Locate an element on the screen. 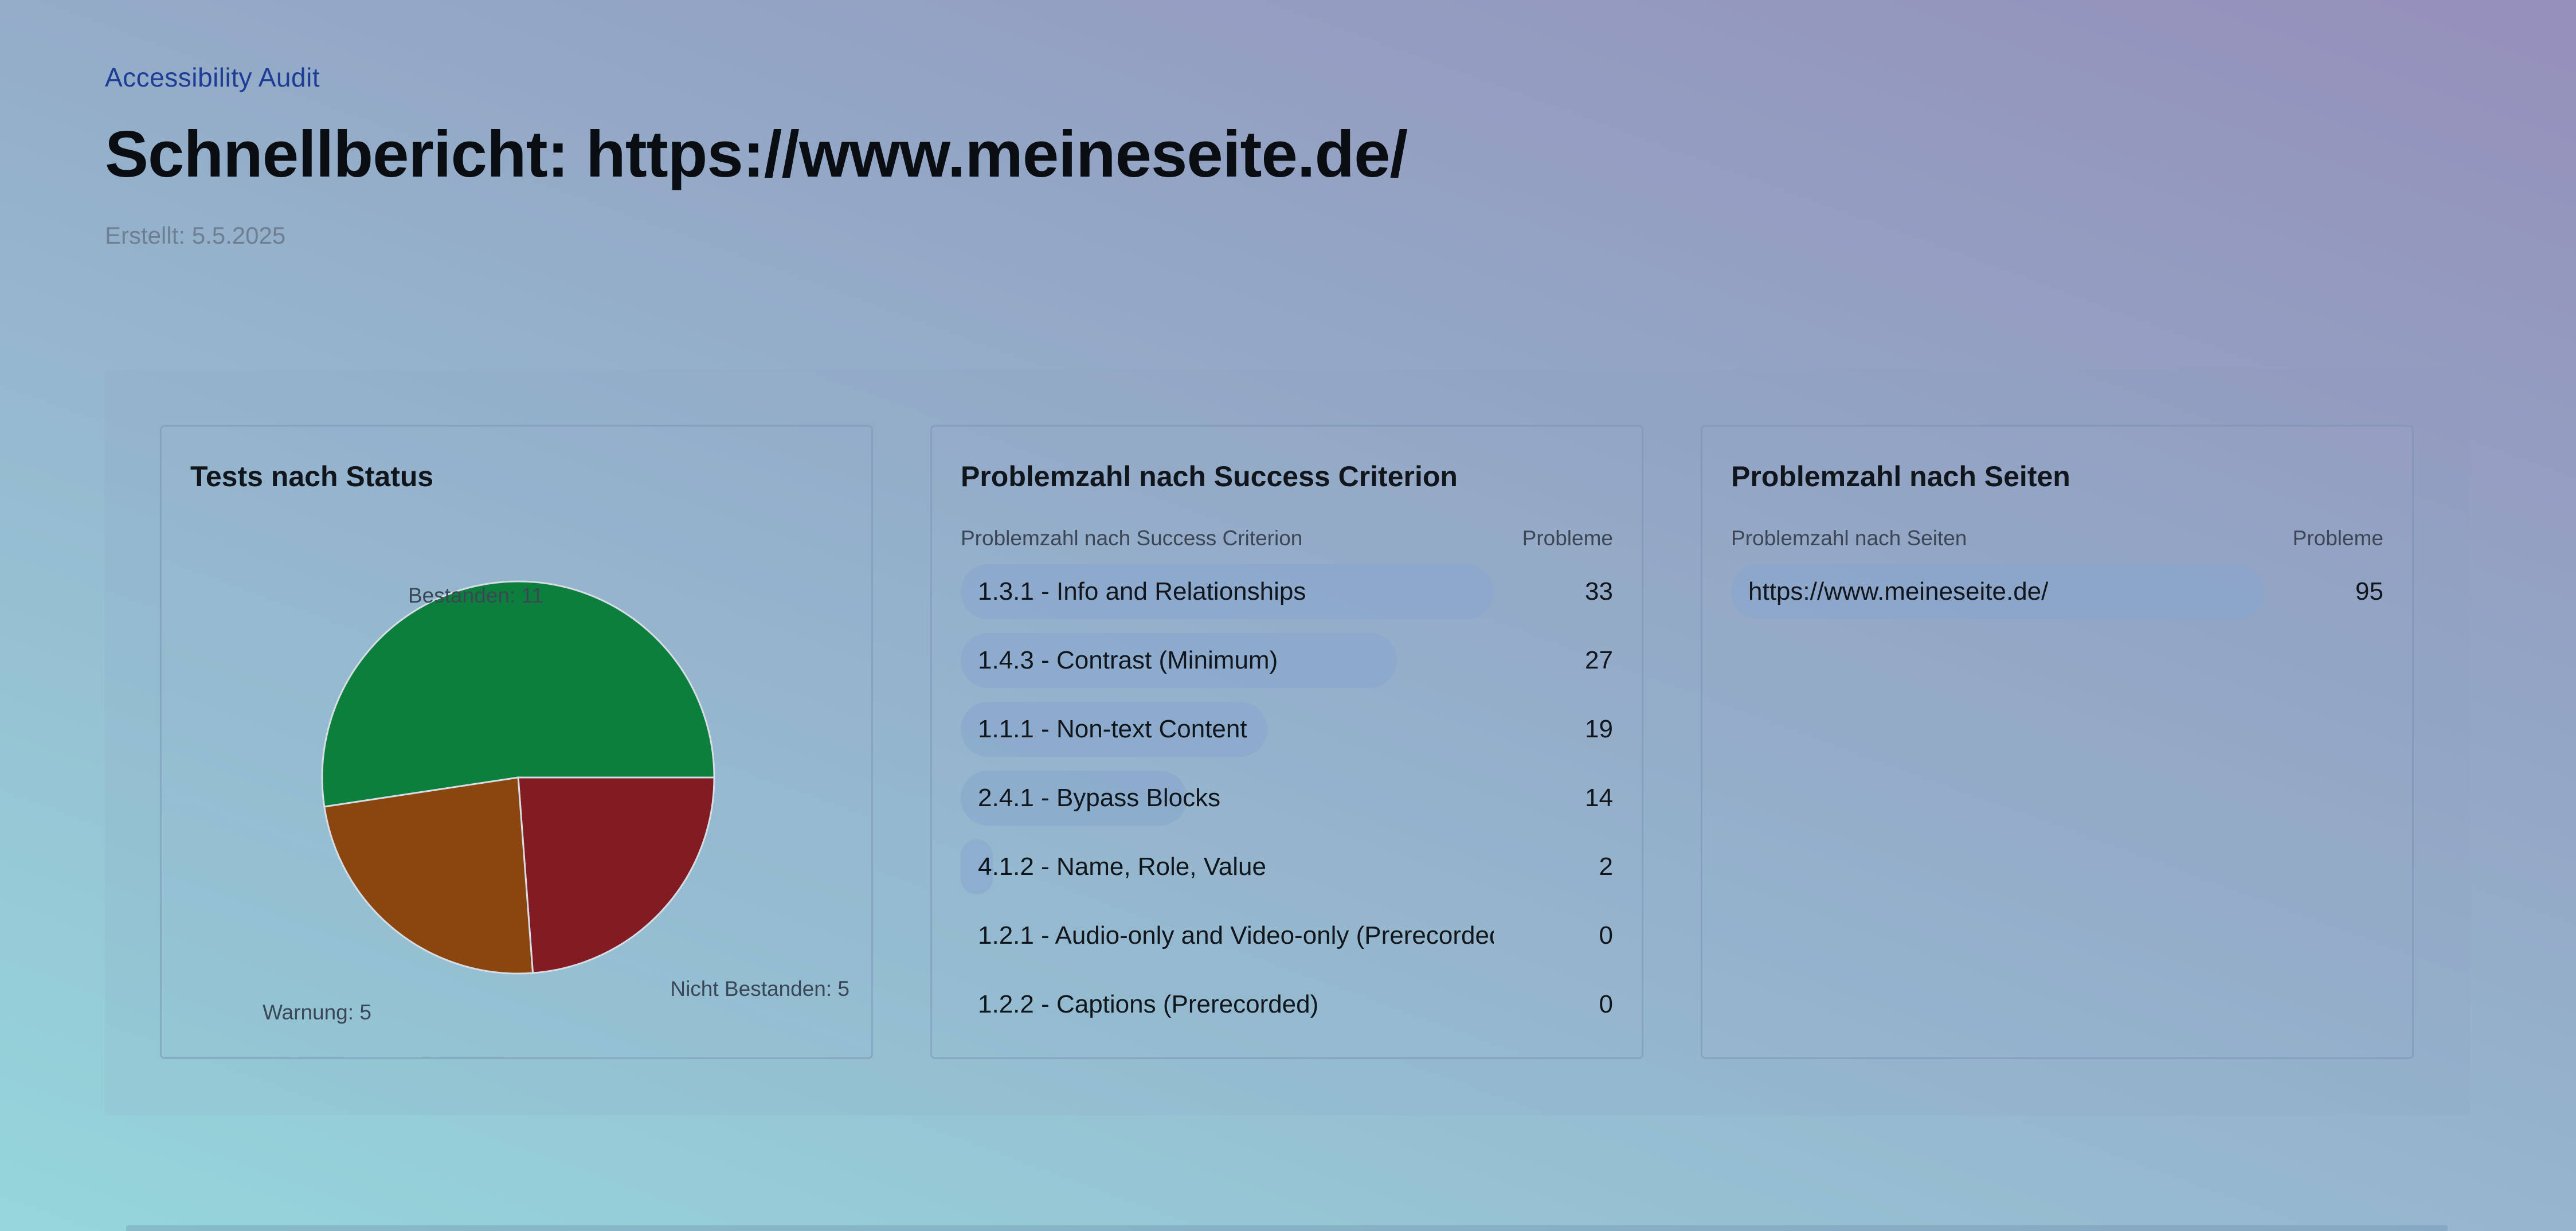  criteria-row-label: 2.4.1 - Bypass Blocks is located at coordinates (1099, 798).